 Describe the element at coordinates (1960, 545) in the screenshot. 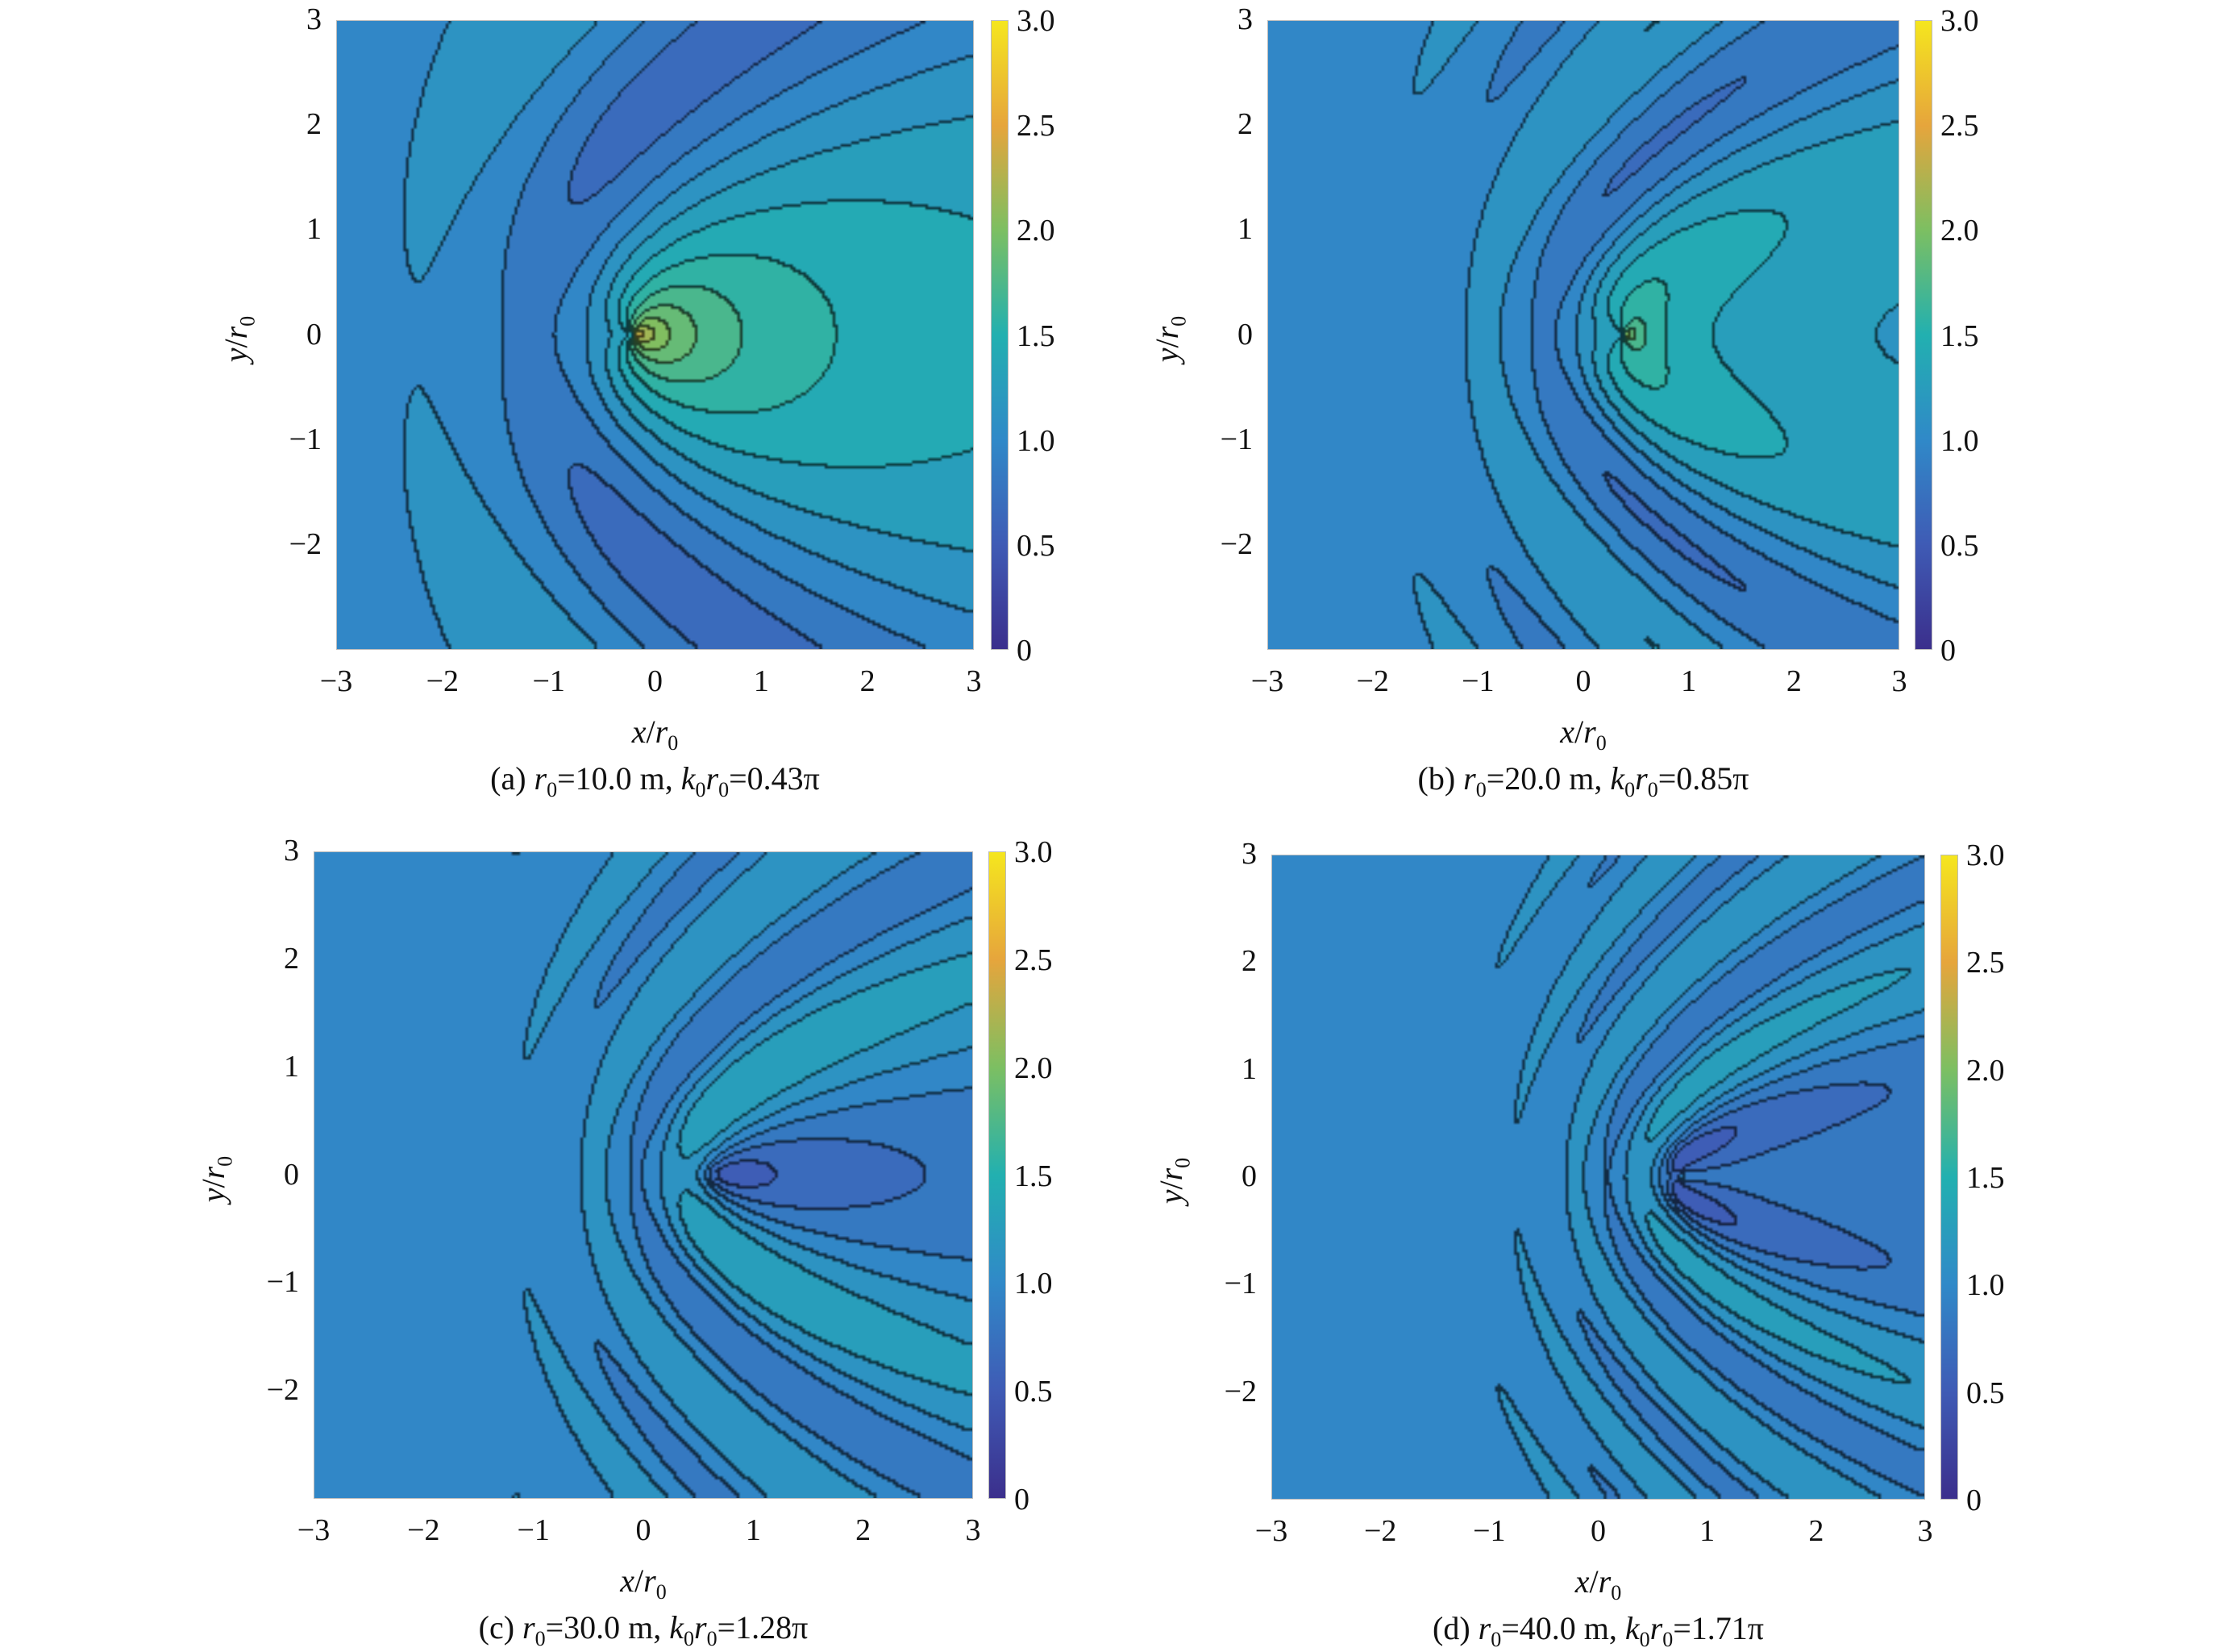

I see `colorbar-tick-label: 0.5` at that location.